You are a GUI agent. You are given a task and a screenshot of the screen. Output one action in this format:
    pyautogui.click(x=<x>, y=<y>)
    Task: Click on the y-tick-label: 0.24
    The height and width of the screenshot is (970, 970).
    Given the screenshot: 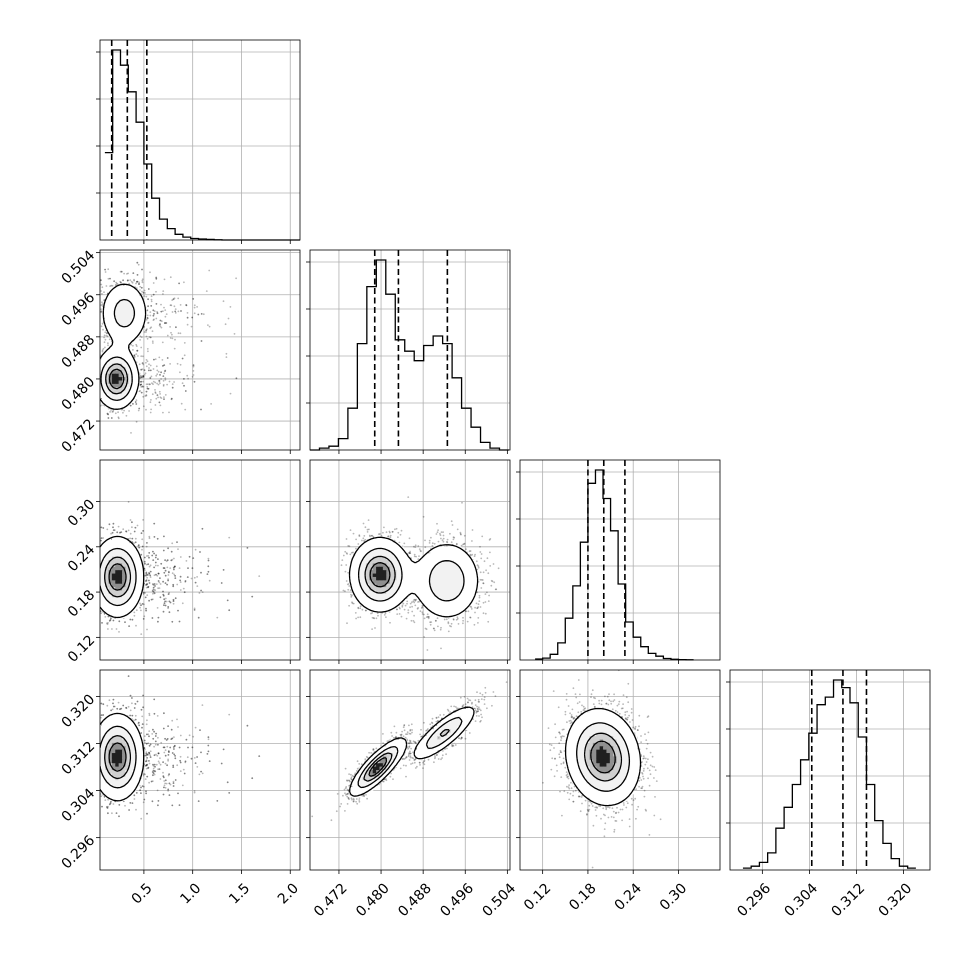 What is the action you would take?
    pyautogui.click(x=81, y=558)
    